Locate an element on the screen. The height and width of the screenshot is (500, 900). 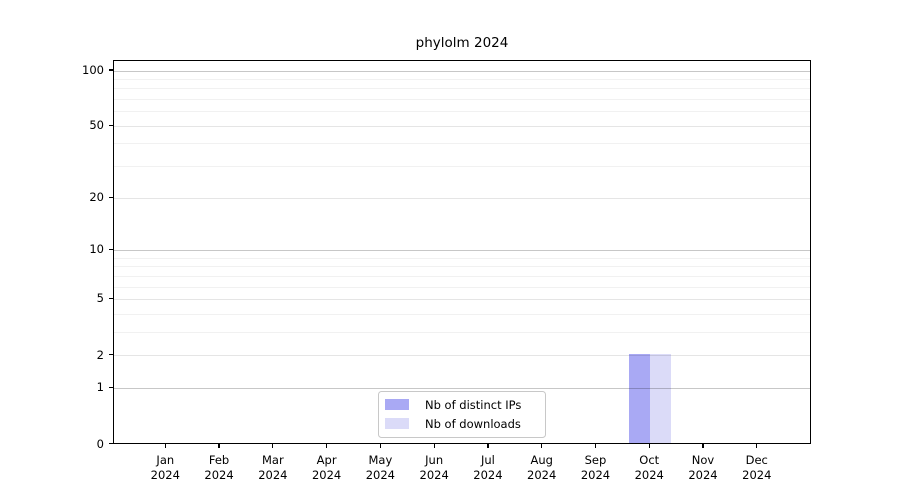
legend-item-distinct-ips: Nb of distinct IPs is located at coordinates (465, 405).